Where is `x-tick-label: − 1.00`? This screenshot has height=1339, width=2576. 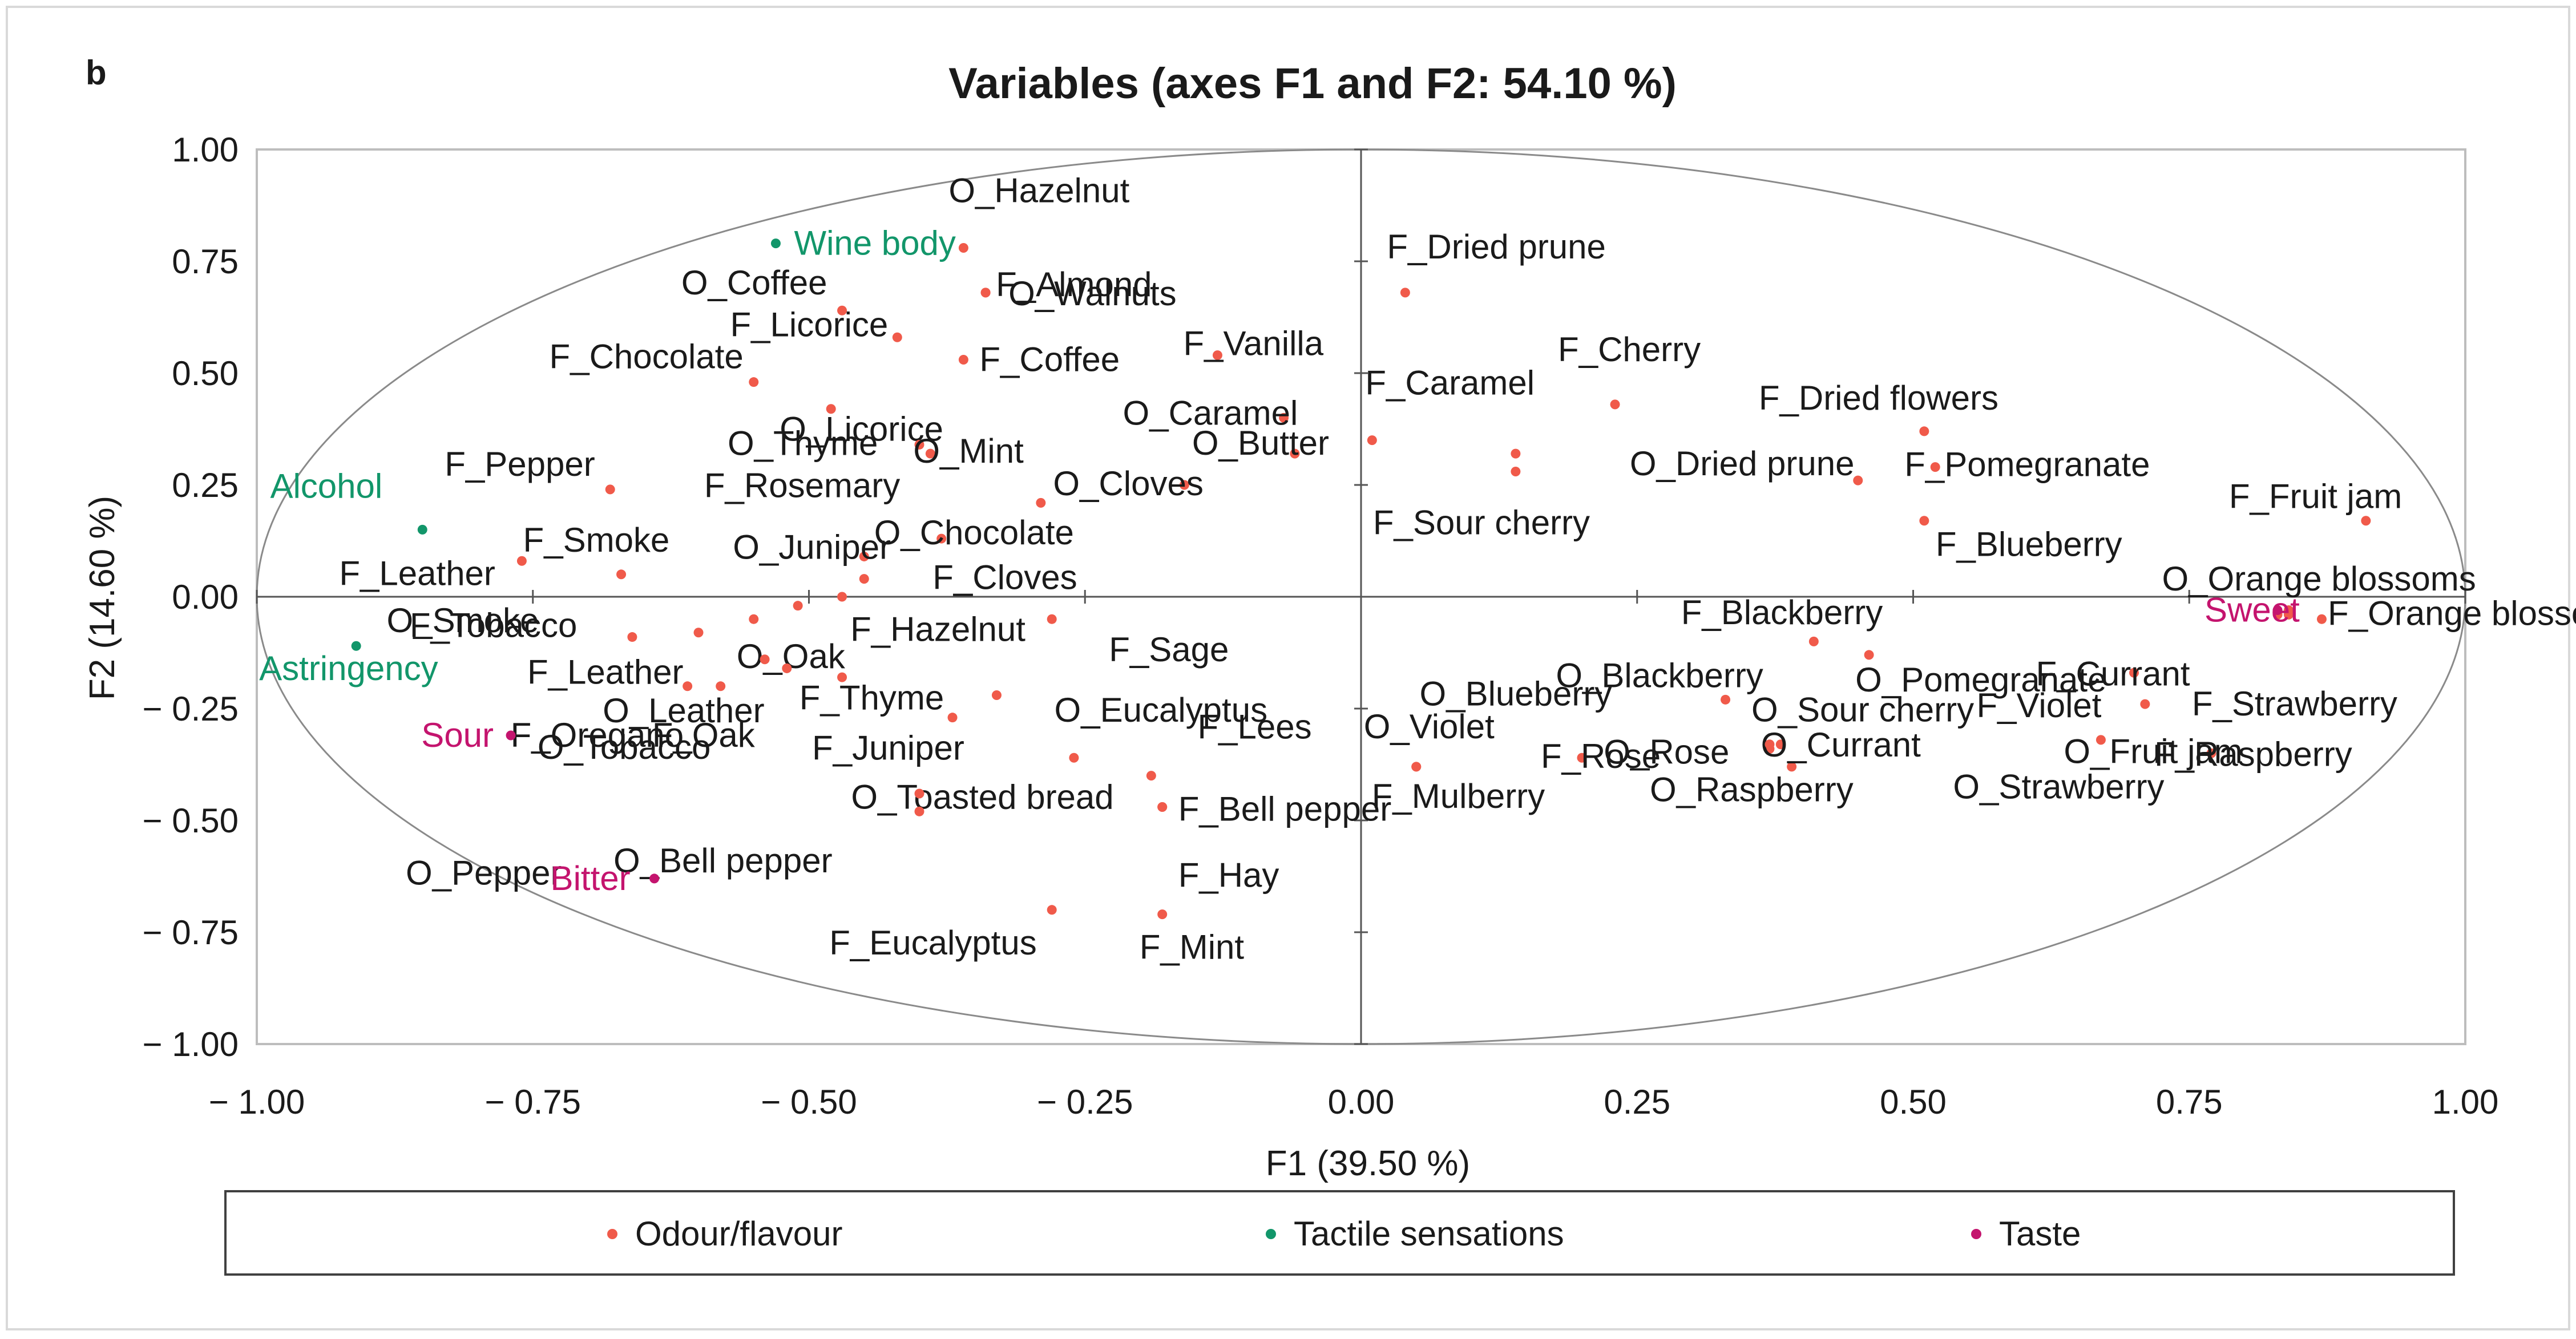
x-tick-label: − 1.00 is located at coordinates (257, 1102).